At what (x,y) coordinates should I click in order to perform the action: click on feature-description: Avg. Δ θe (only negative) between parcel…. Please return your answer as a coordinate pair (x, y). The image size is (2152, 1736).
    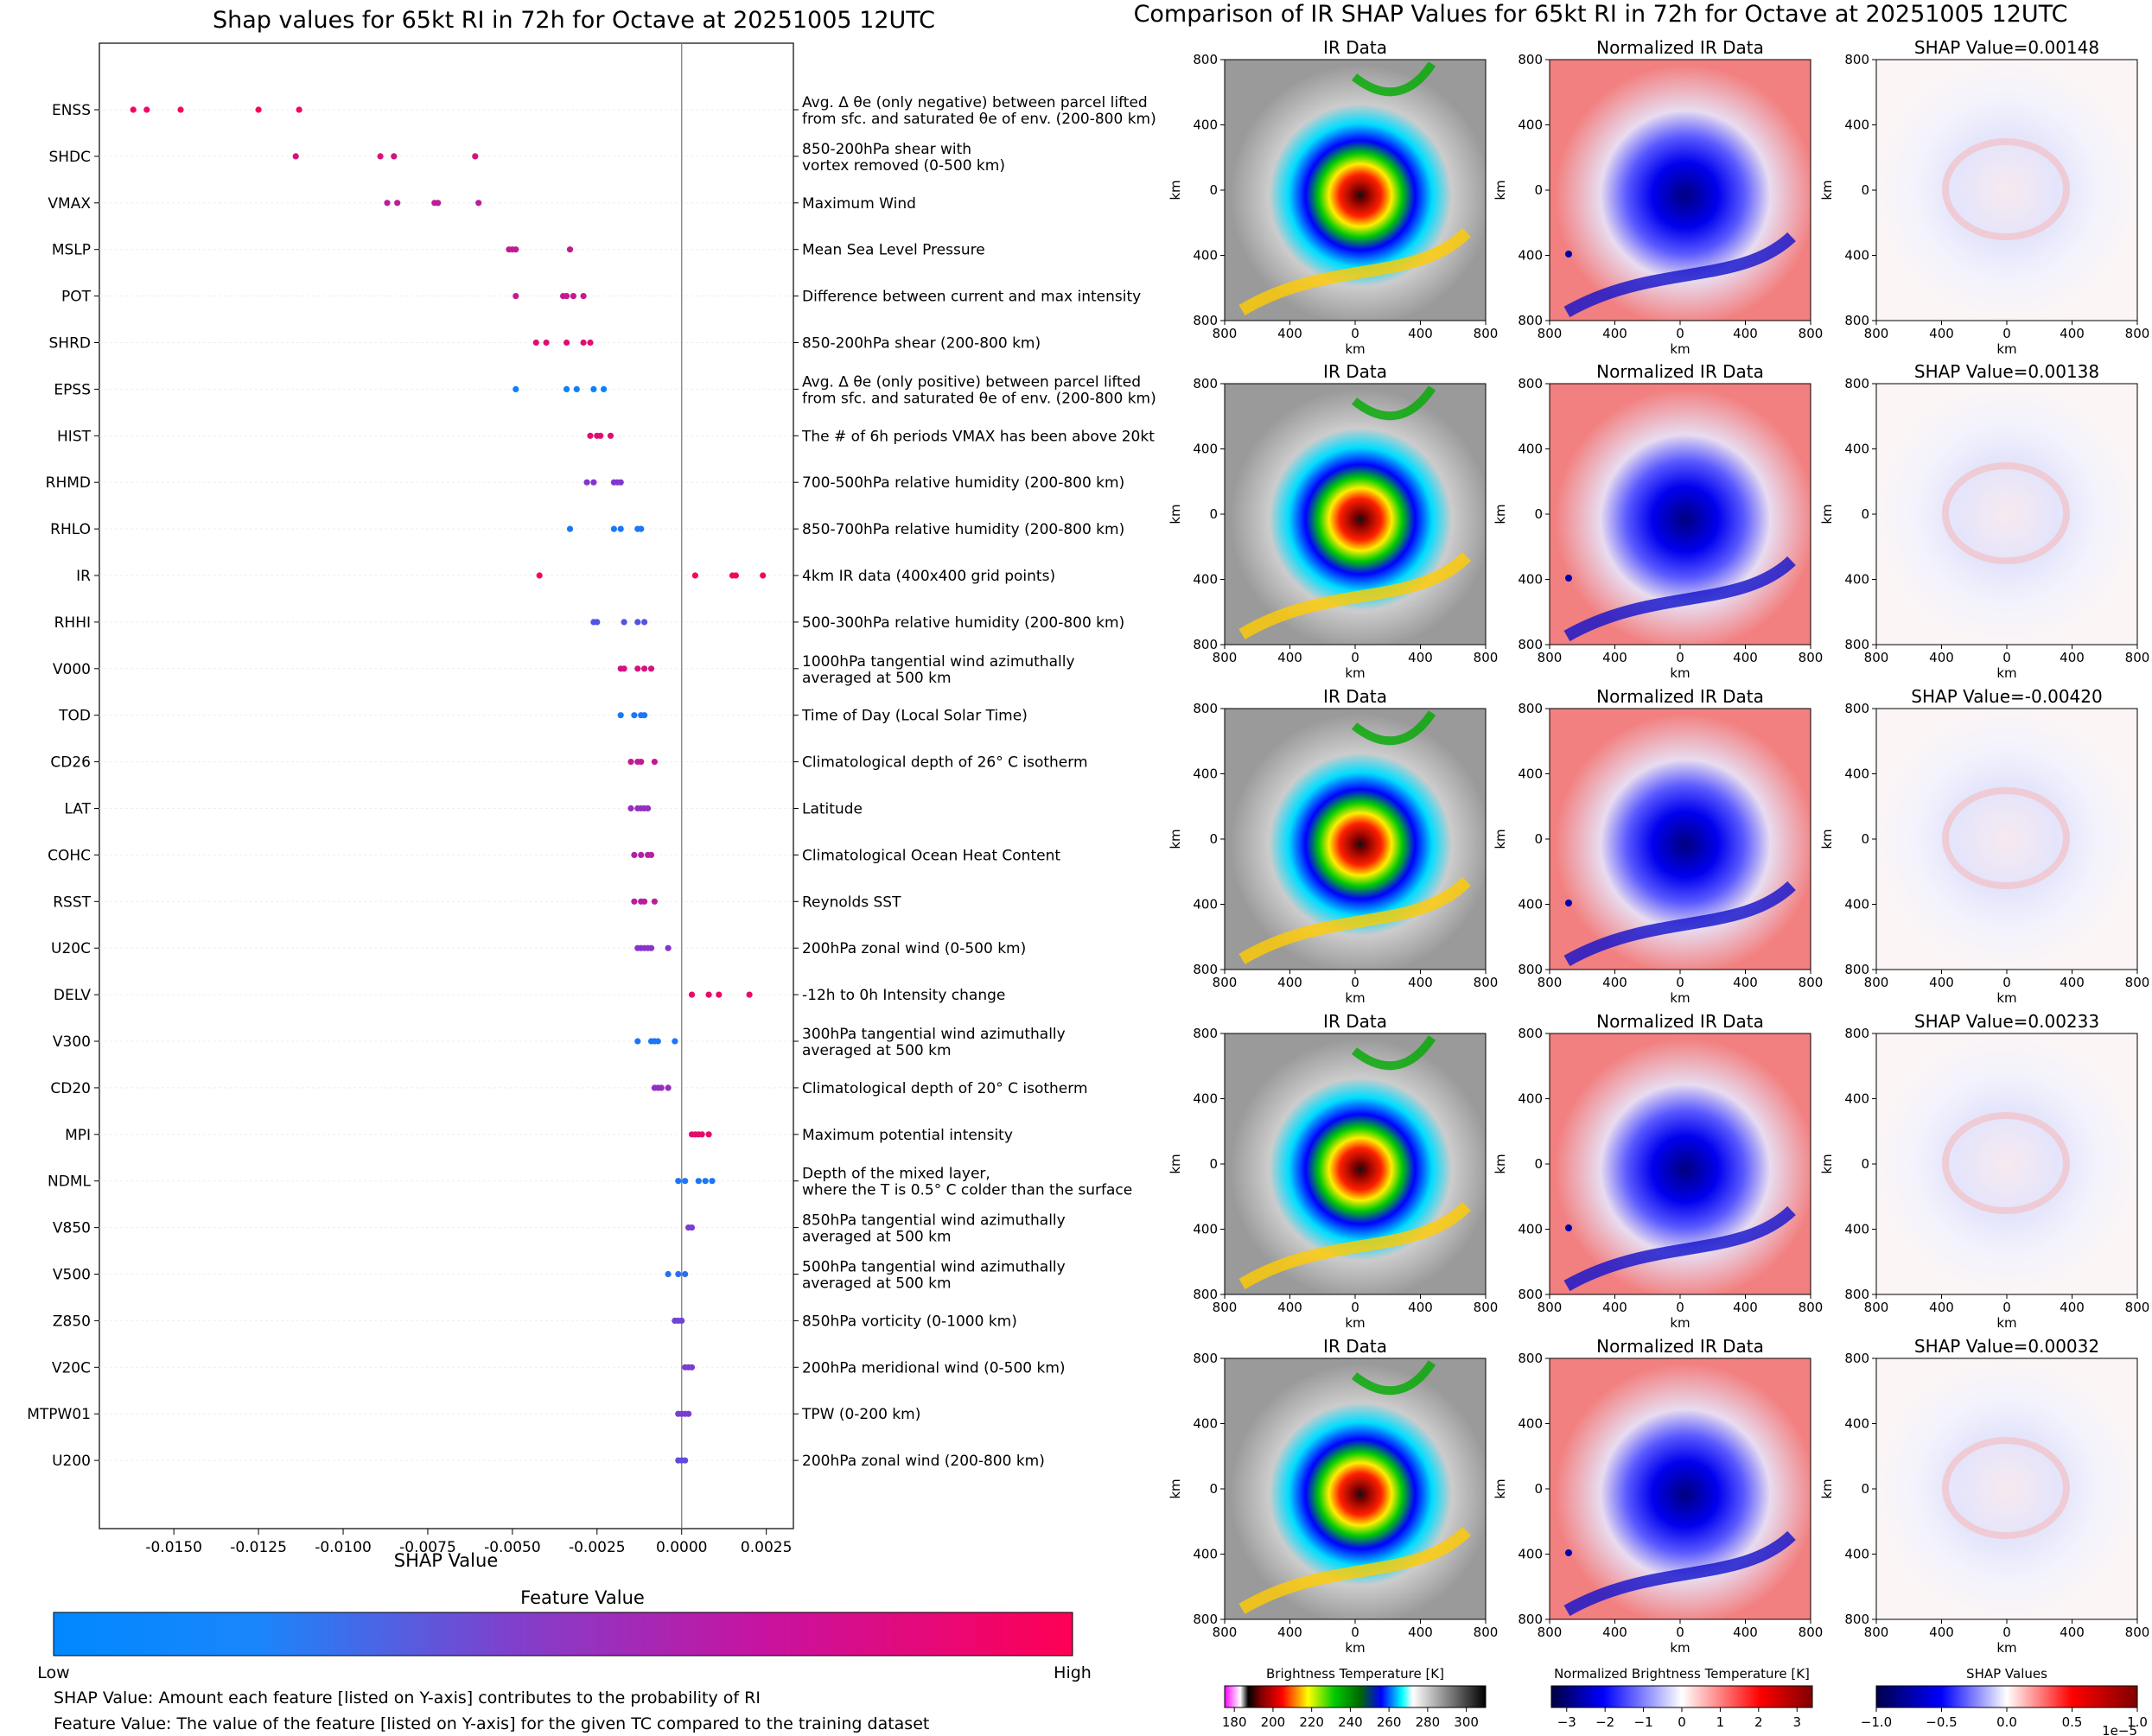
    Looking at the image, I should click on (975, 102).